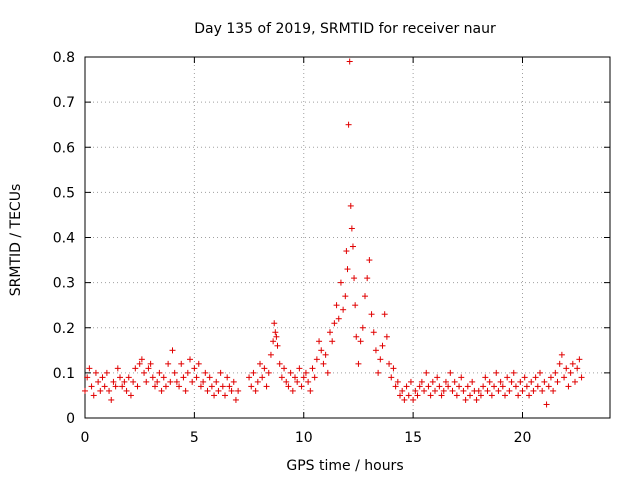 The width and height of the screenshot is (640, 480). Describe the element at coordinates (64, 374) in the screenshot. I see `y-tick-label: 0.1` at that location.